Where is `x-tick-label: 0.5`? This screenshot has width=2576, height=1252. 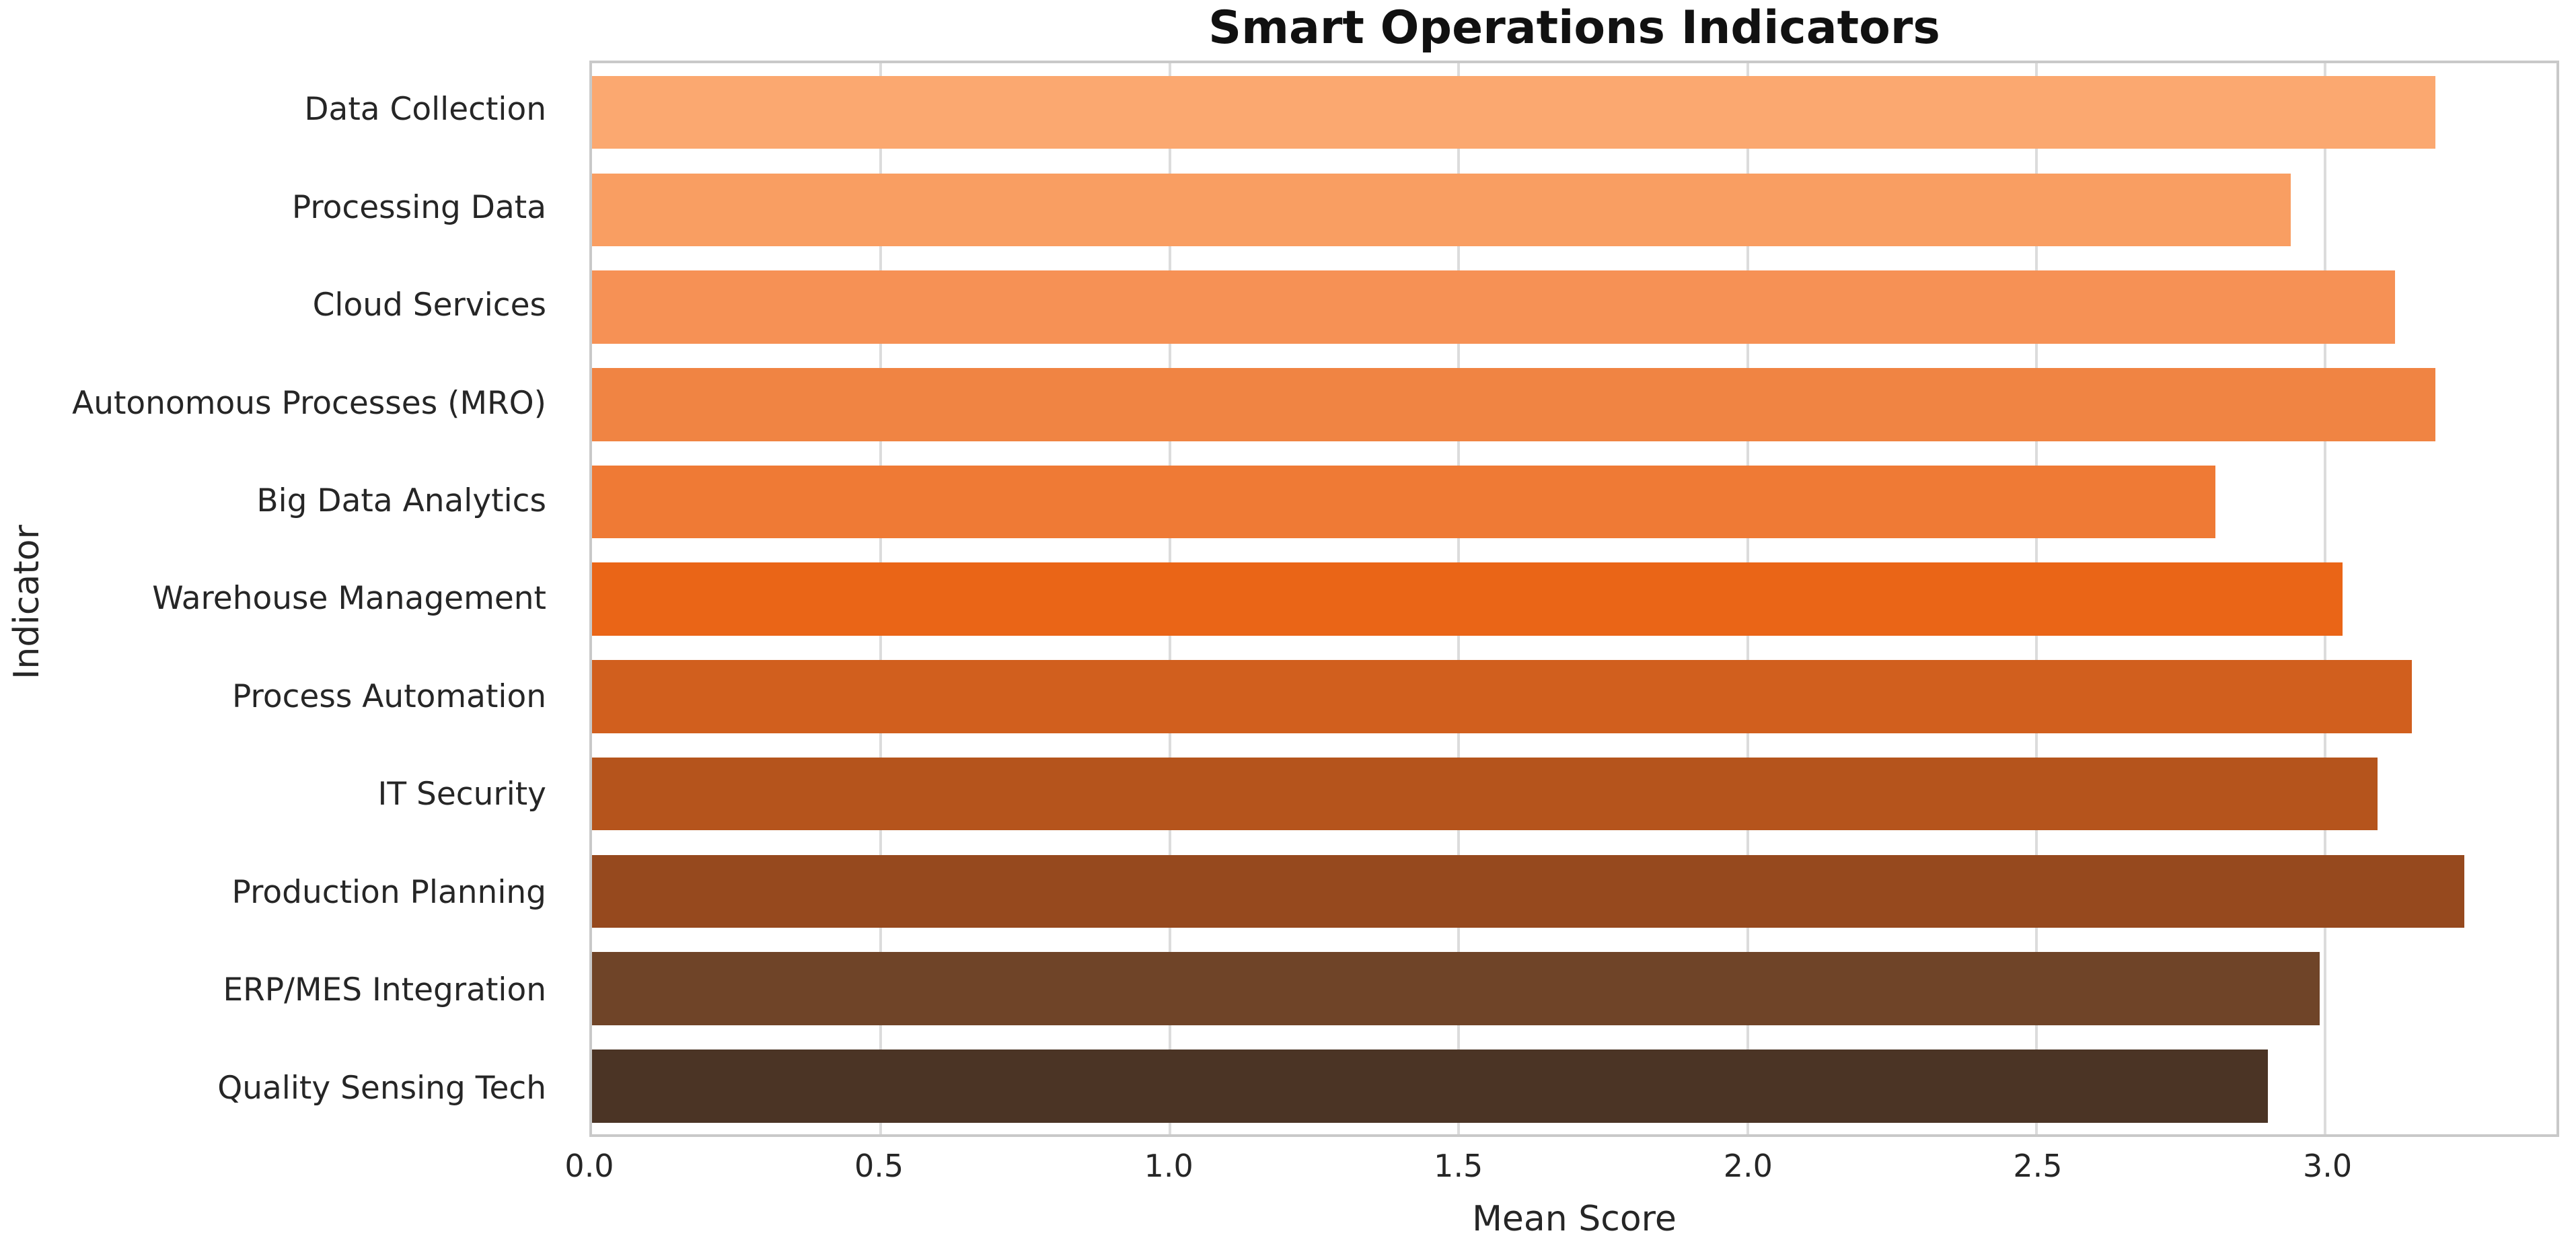 x-tick-label: 0.5 is located at coordinates (879, 1166).